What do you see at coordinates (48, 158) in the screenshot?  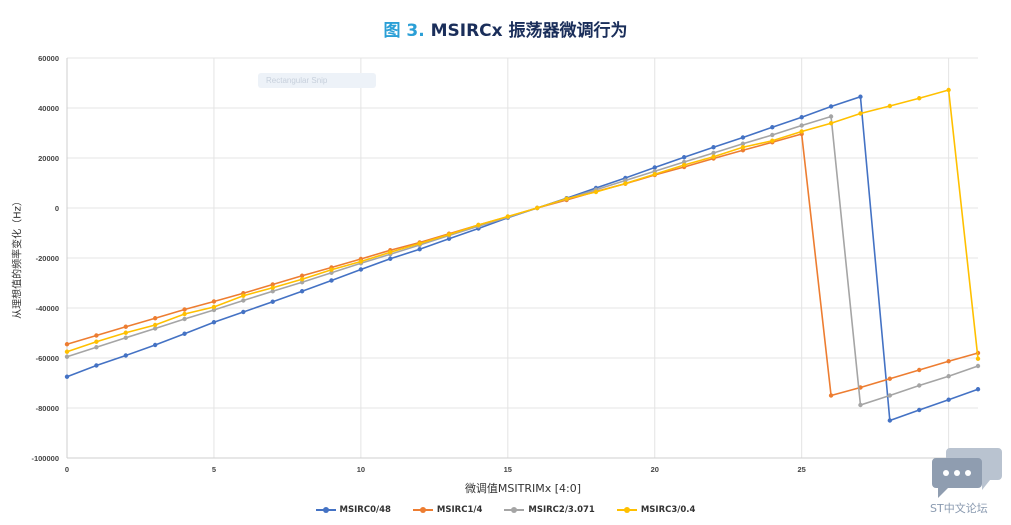 I see `y-tick-label: 20000` at bounding box center [48, 158].